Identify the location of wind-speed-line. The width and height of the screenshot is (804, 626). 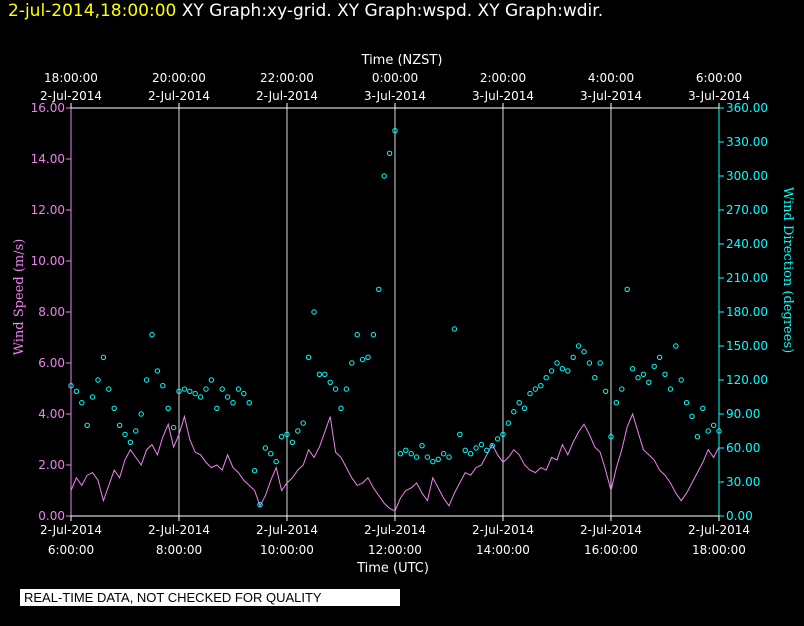
(395, 462).